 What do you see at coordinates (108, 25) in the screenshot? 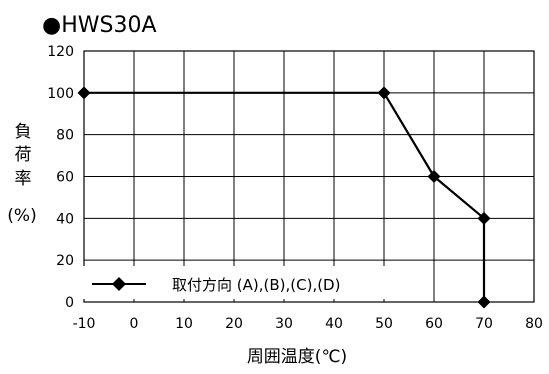
I see `title-text: HWS30A` at bounding box center [108, 25].